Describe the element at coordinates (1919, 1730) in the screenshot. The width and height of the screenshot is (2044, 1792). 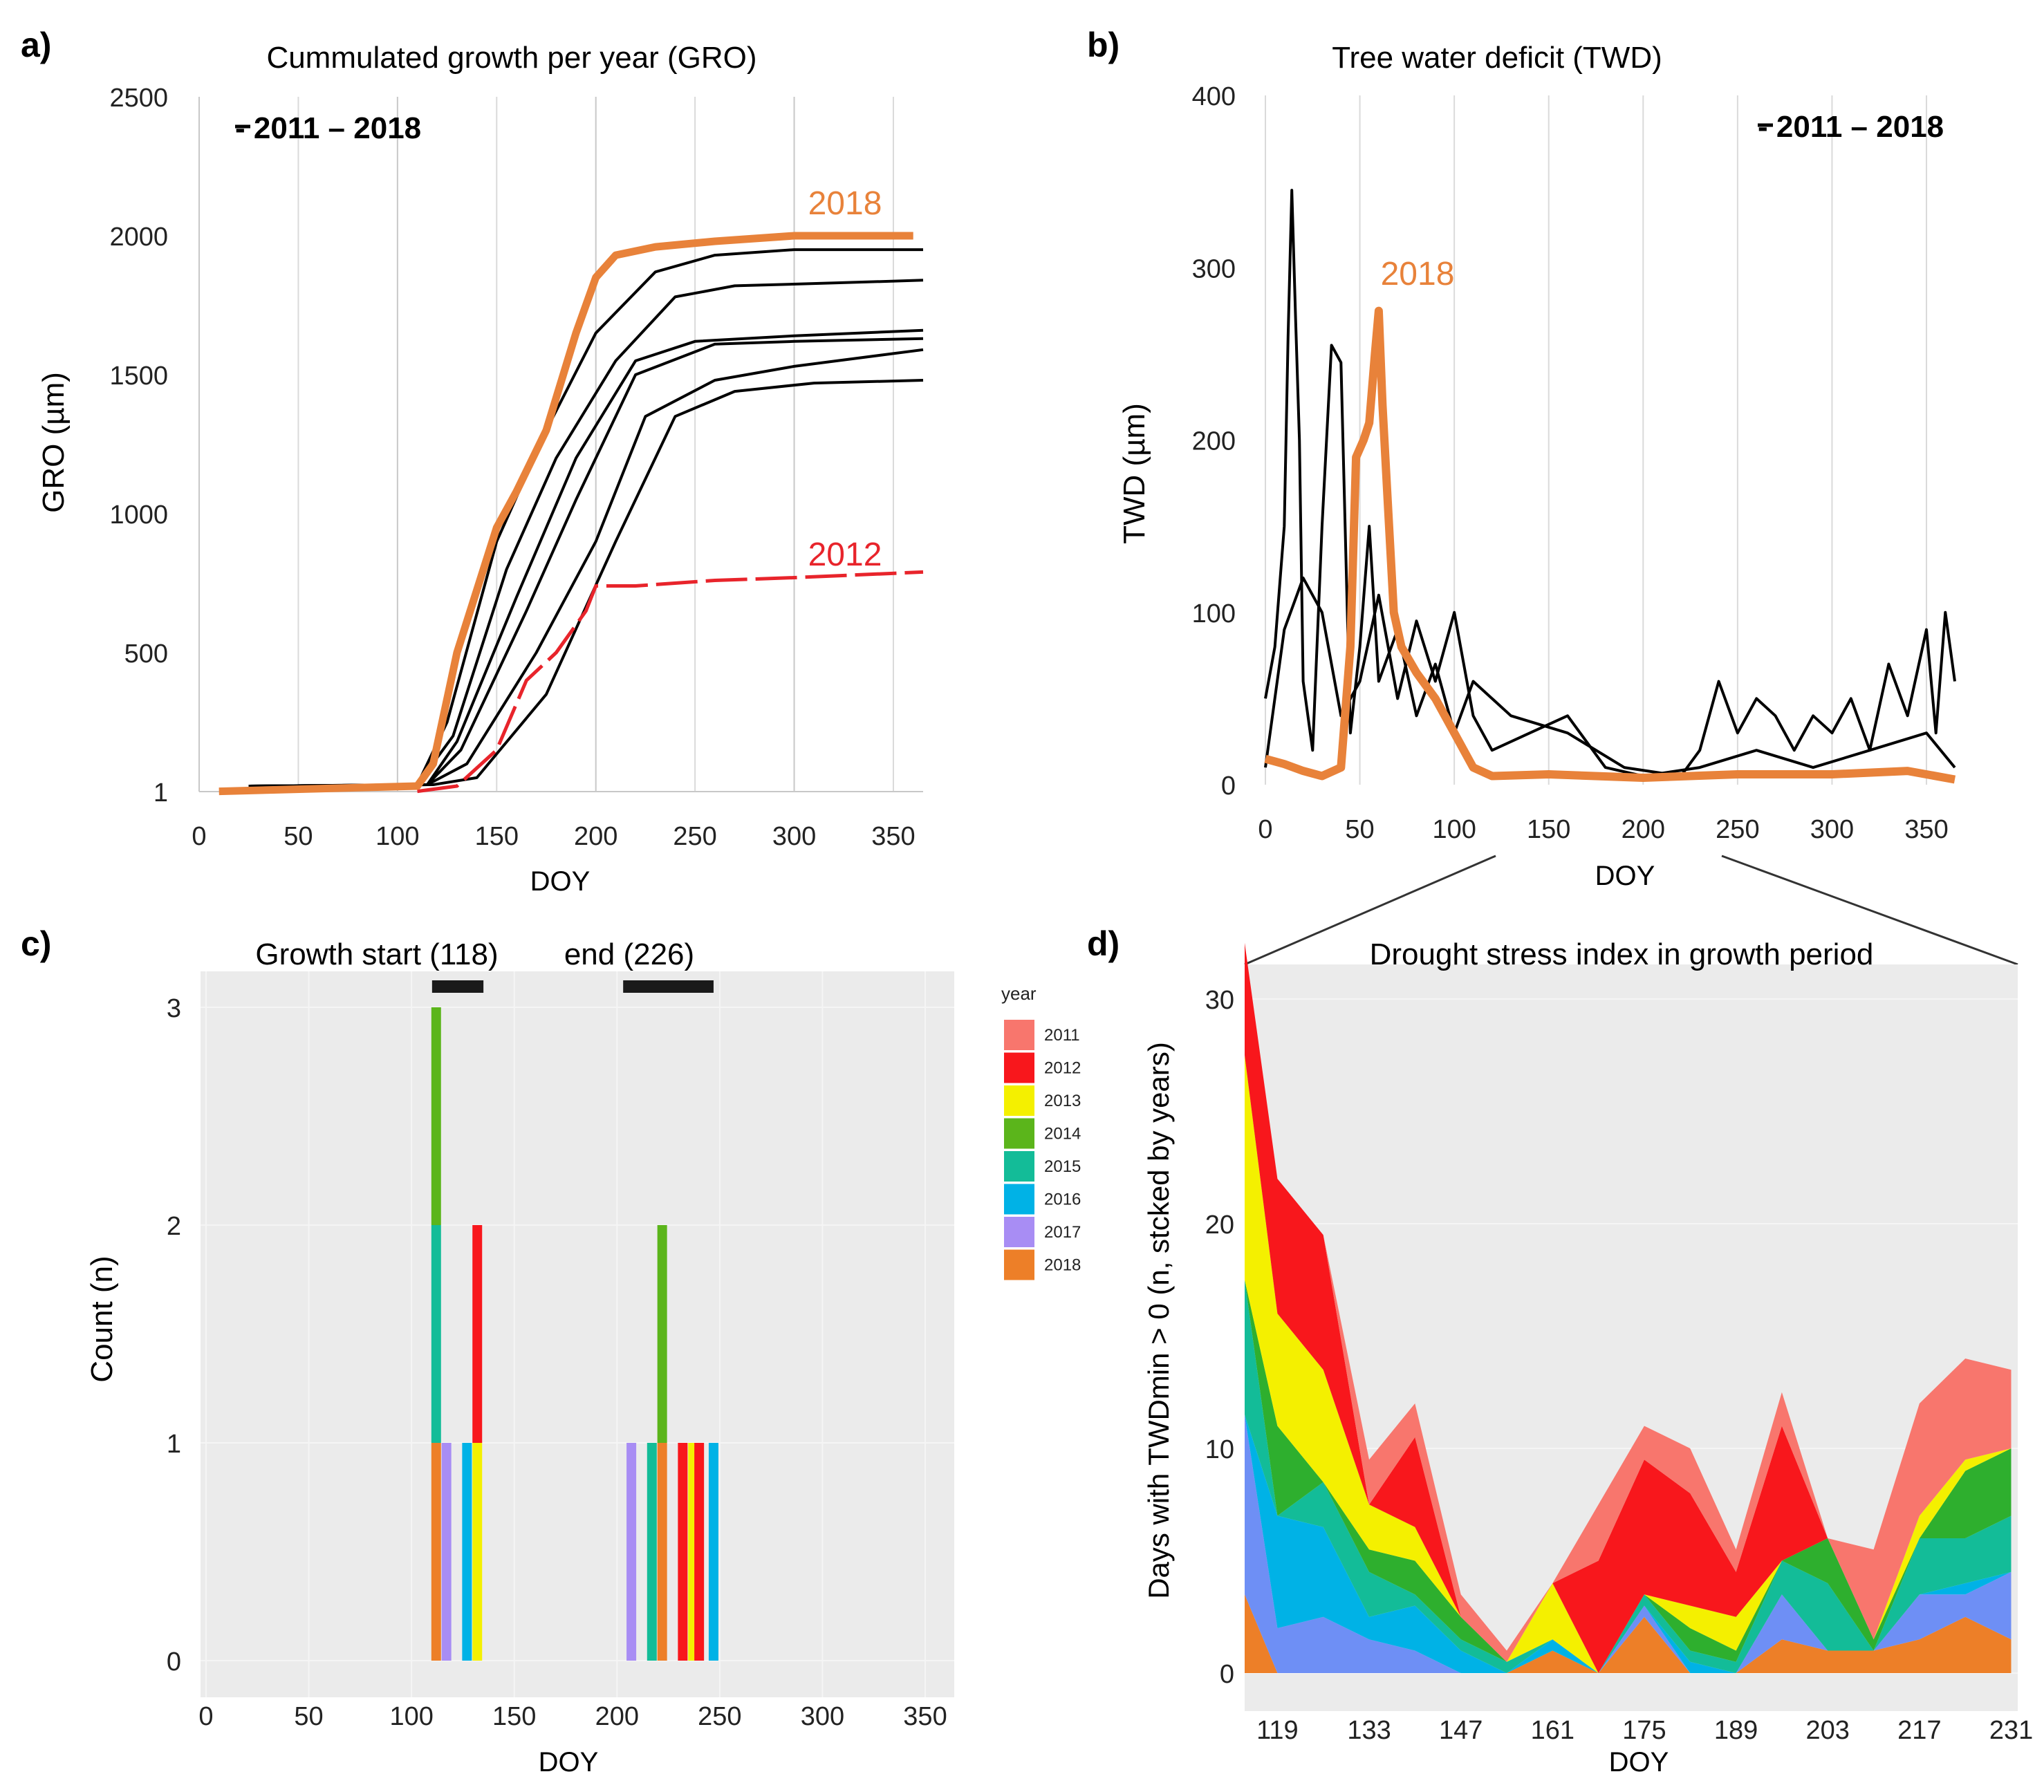
I see `x-tick-label: 217` at that location.